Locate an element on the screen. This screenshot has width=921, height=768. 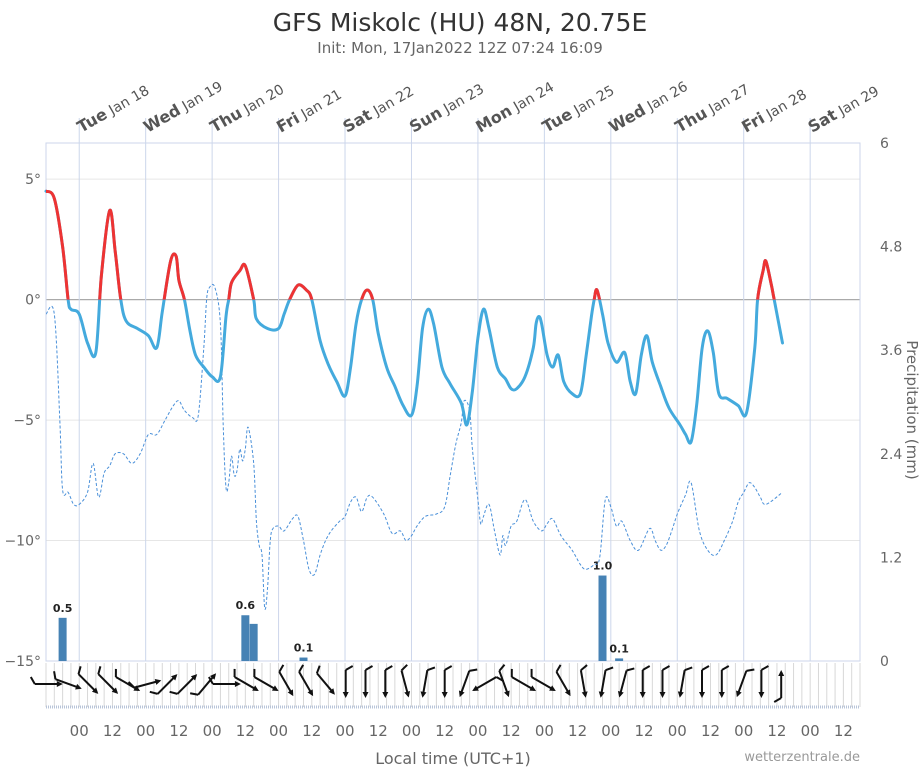
precip-bar-label: 0.6 is located at coordinates (246, 605).